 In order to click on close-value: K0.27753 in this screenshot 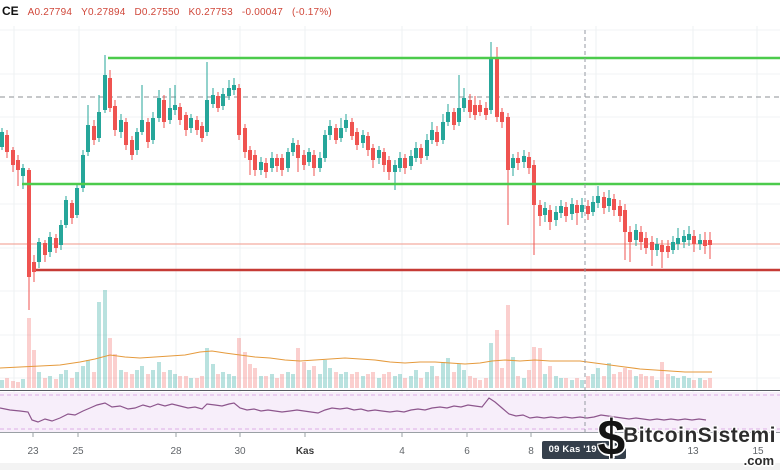, I will do `click(210, 12)`.